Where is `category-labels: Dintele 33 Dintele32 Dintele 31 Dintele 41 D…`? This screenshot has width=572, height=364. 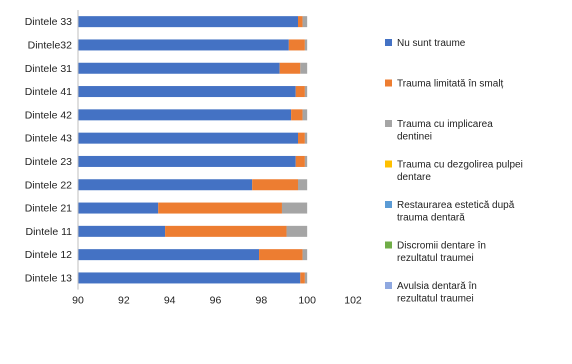 category-labels: Dintele 33 Dintele32 Dintele 31 Dintele 41 D… is located at coordinates (48, 150).